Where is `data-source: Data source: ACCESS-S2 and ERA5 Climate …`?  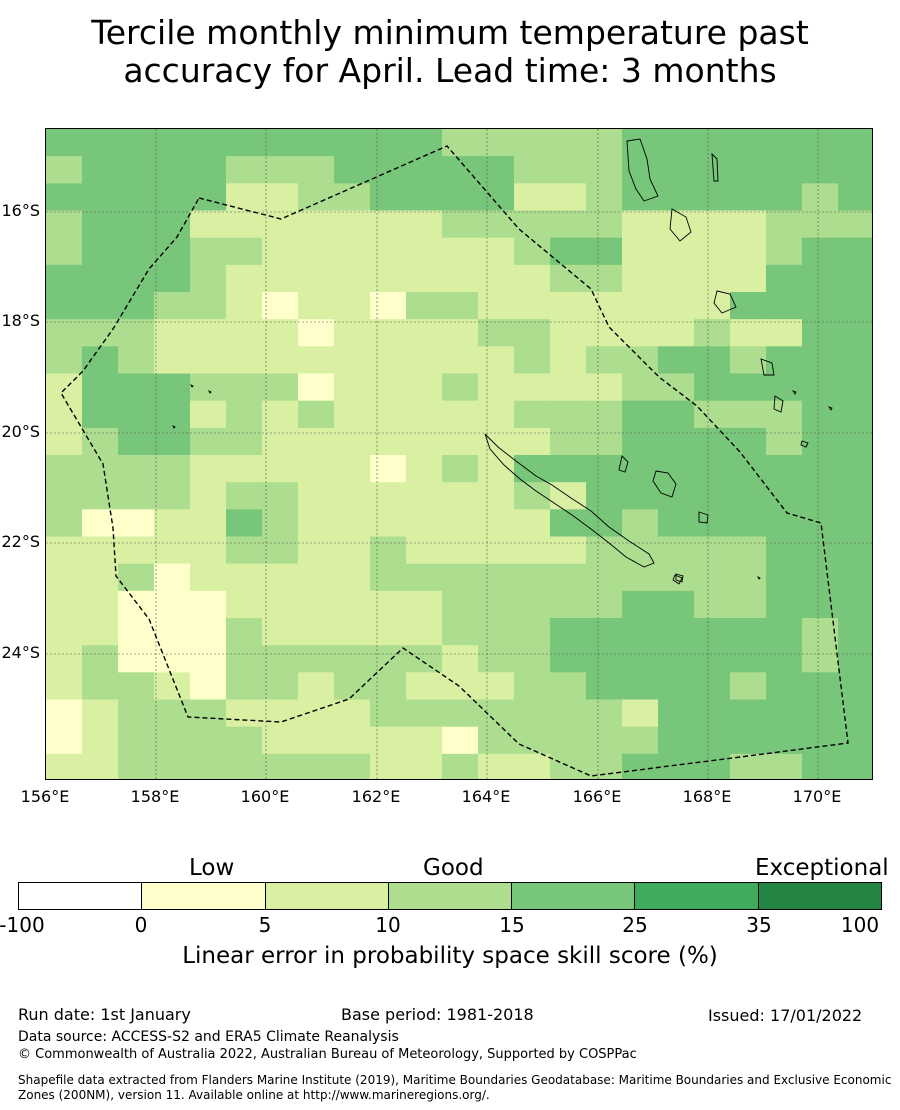 data-source: Data source: ACCESS-S2 and ERA5 Climate … is located at coordinates (208, 1037).